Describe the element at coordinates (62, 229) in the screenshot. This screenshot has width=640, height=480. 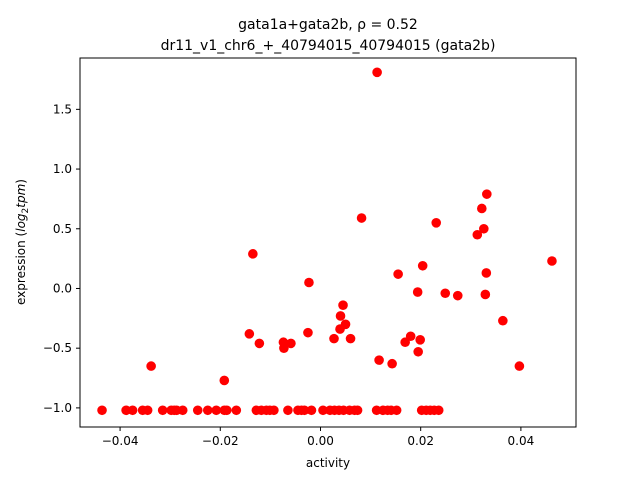
I see `y-tick-label: 0.5` at that location.